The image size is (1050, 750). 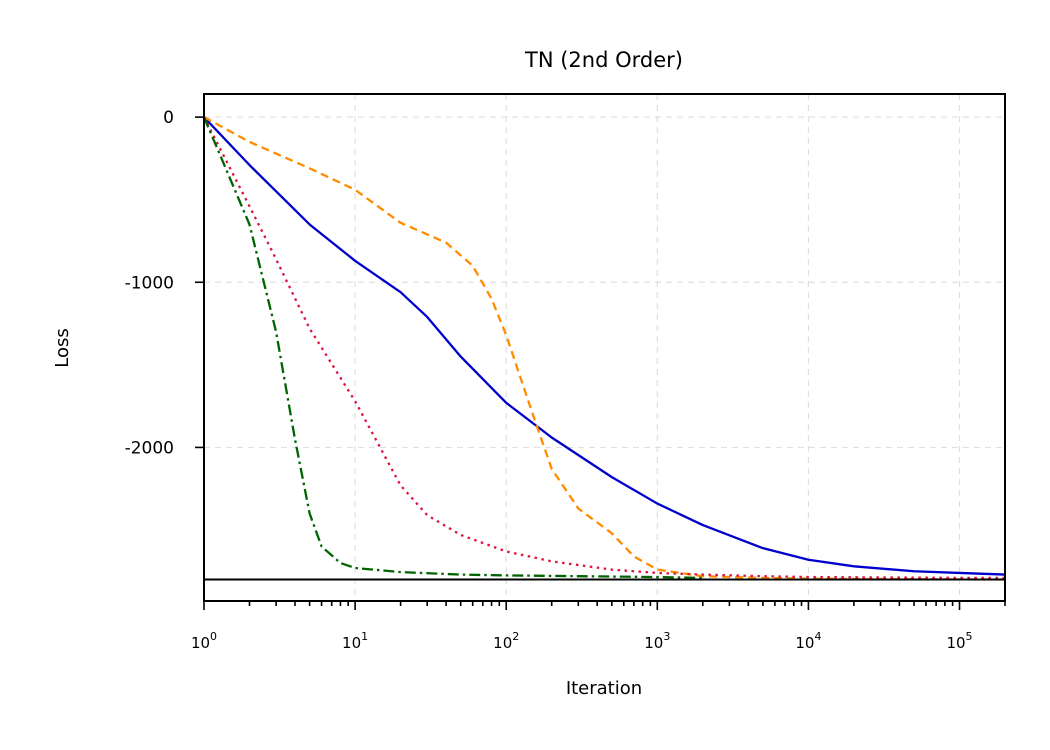 What do you see at coordinates (598, 626) in the screenshot?
I see `x-axis-ticks: 10⁰ 10¹ 10² 10³ 10⁴ 10⁵` at bounding box center [598, 626].